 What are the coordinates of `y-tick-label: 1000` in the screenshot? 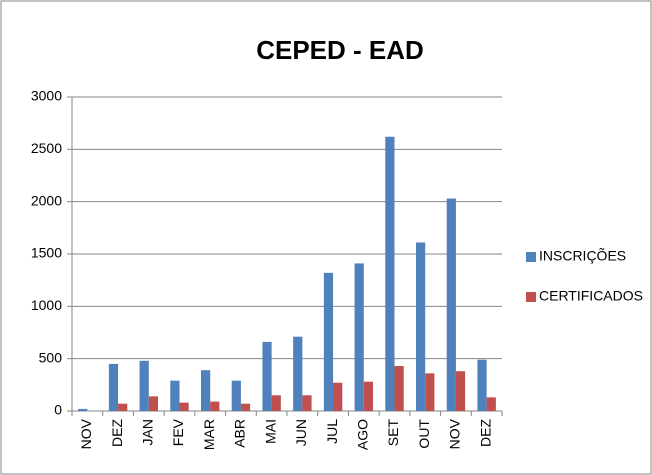 It's located at (46, 305).